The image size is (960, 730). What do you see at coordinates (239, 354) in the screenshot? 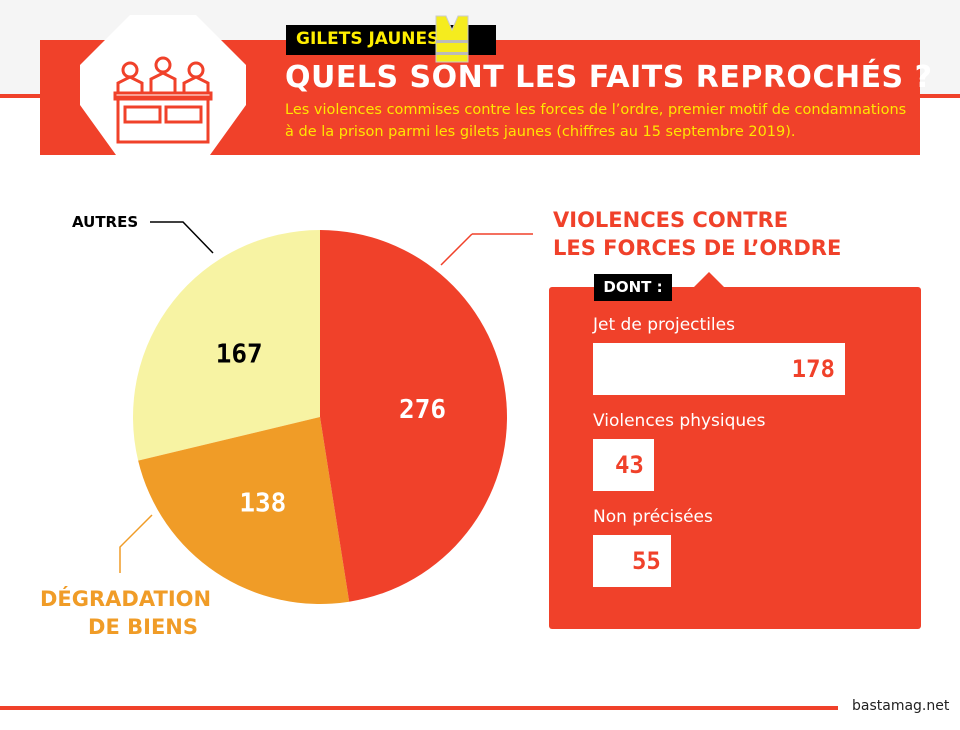
I see `pie-value-label: 167` at bounding box center [239, 354].